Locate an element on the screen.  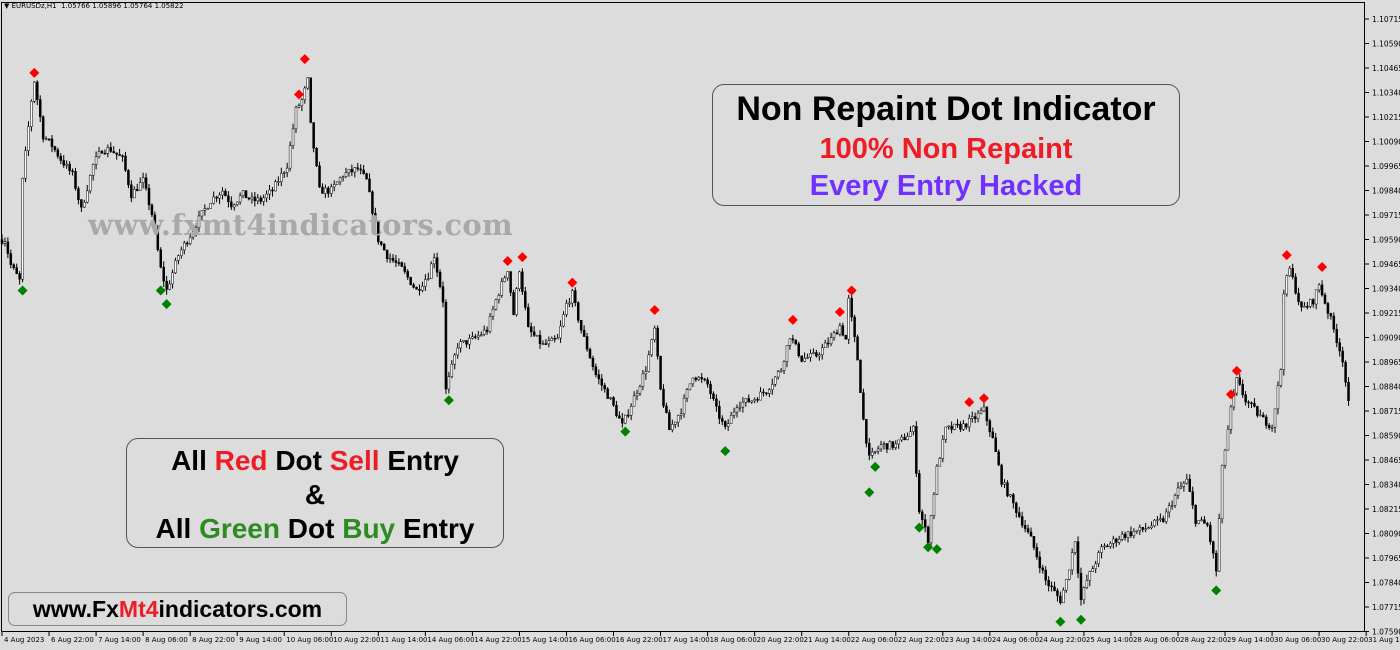
y-tick-label: 1.09840 is located at coordinates (1386, 191).